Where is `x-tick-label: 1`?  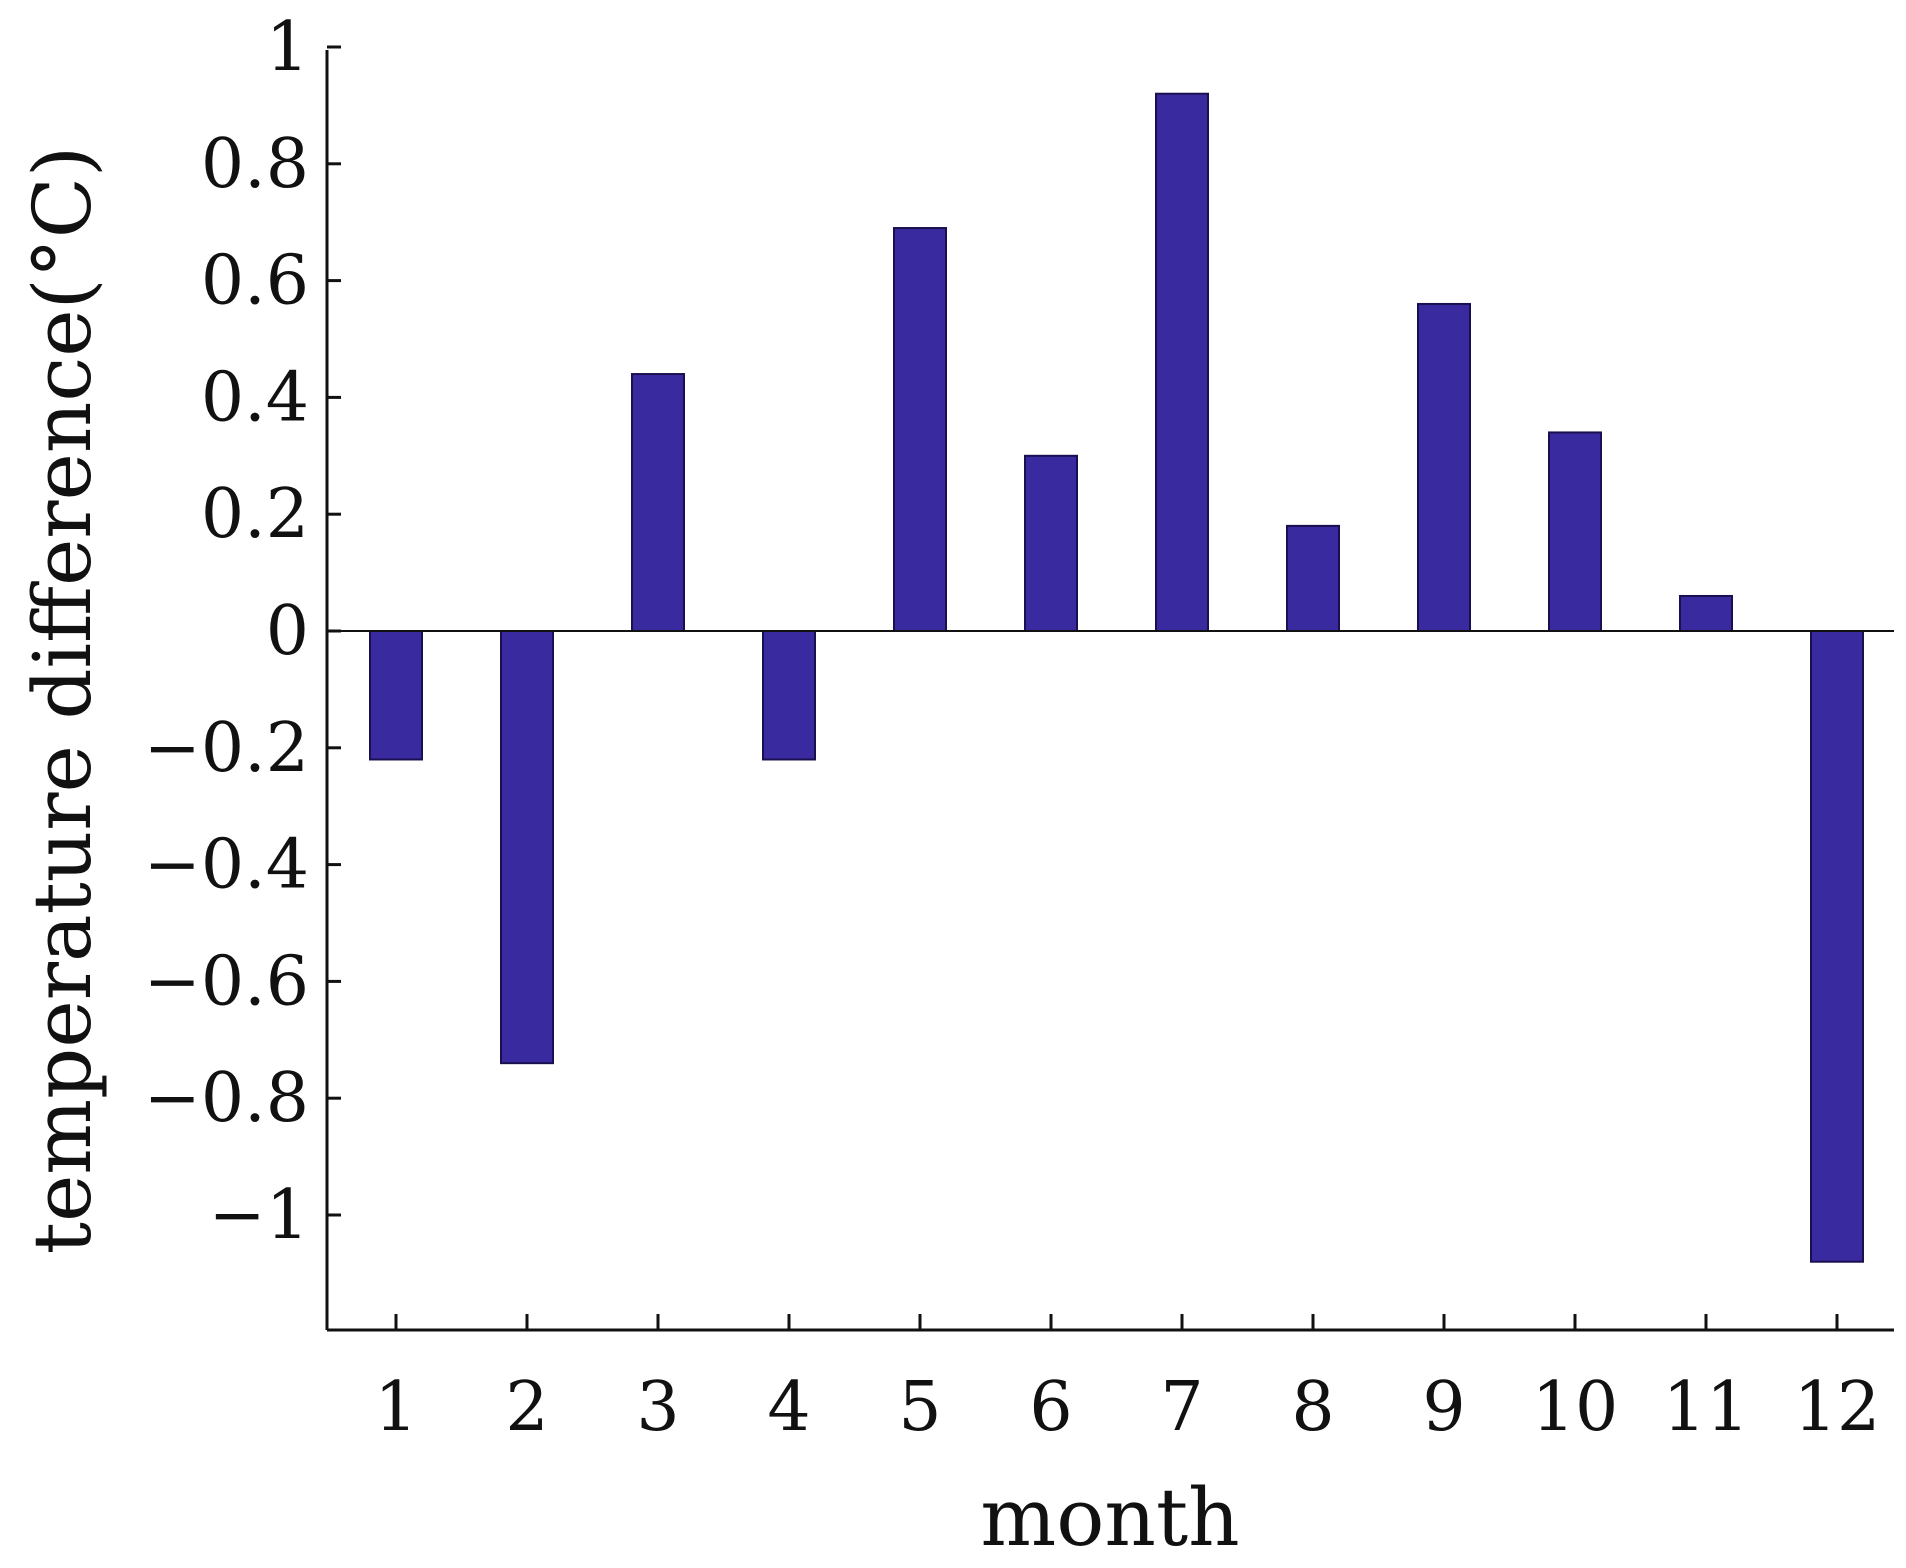 x-tick-label: 1 is located at coordinates (395, 1407).